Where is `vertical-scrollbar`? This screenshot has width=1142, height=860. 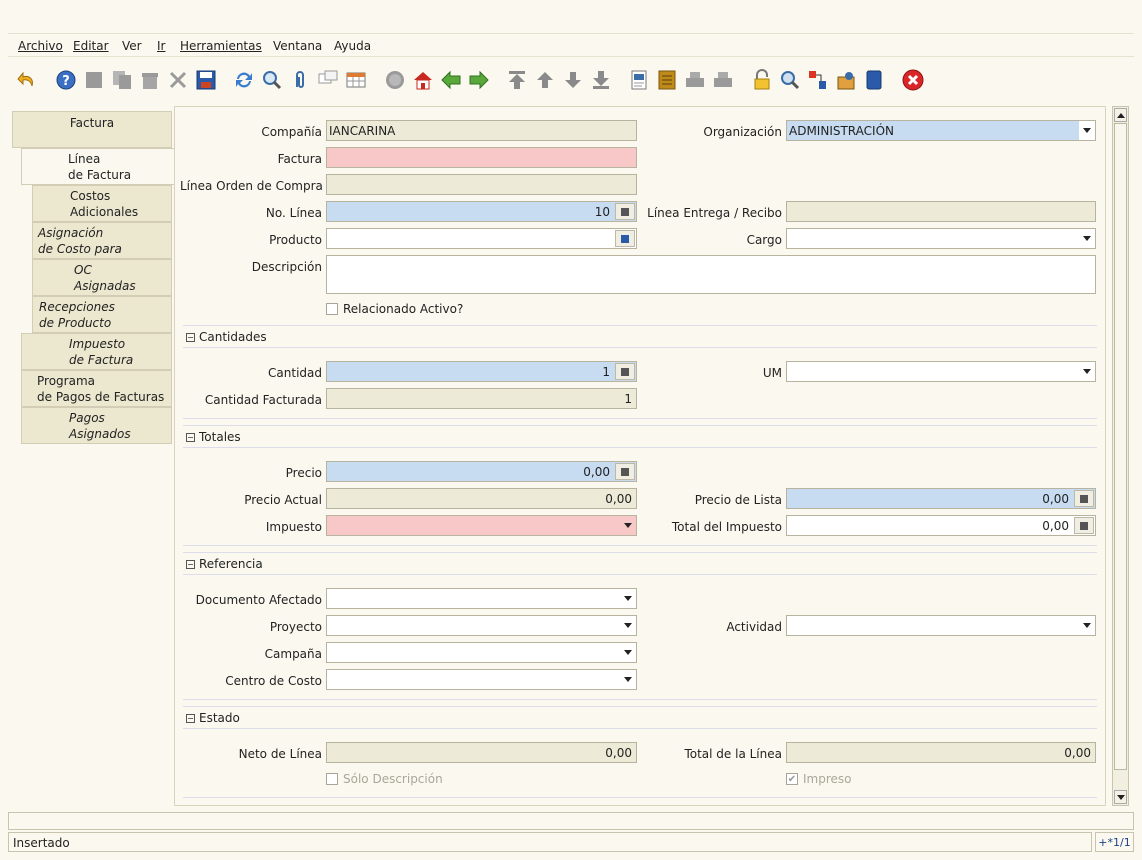 vertical-scrollbar is located at coordinates (1120, 456).